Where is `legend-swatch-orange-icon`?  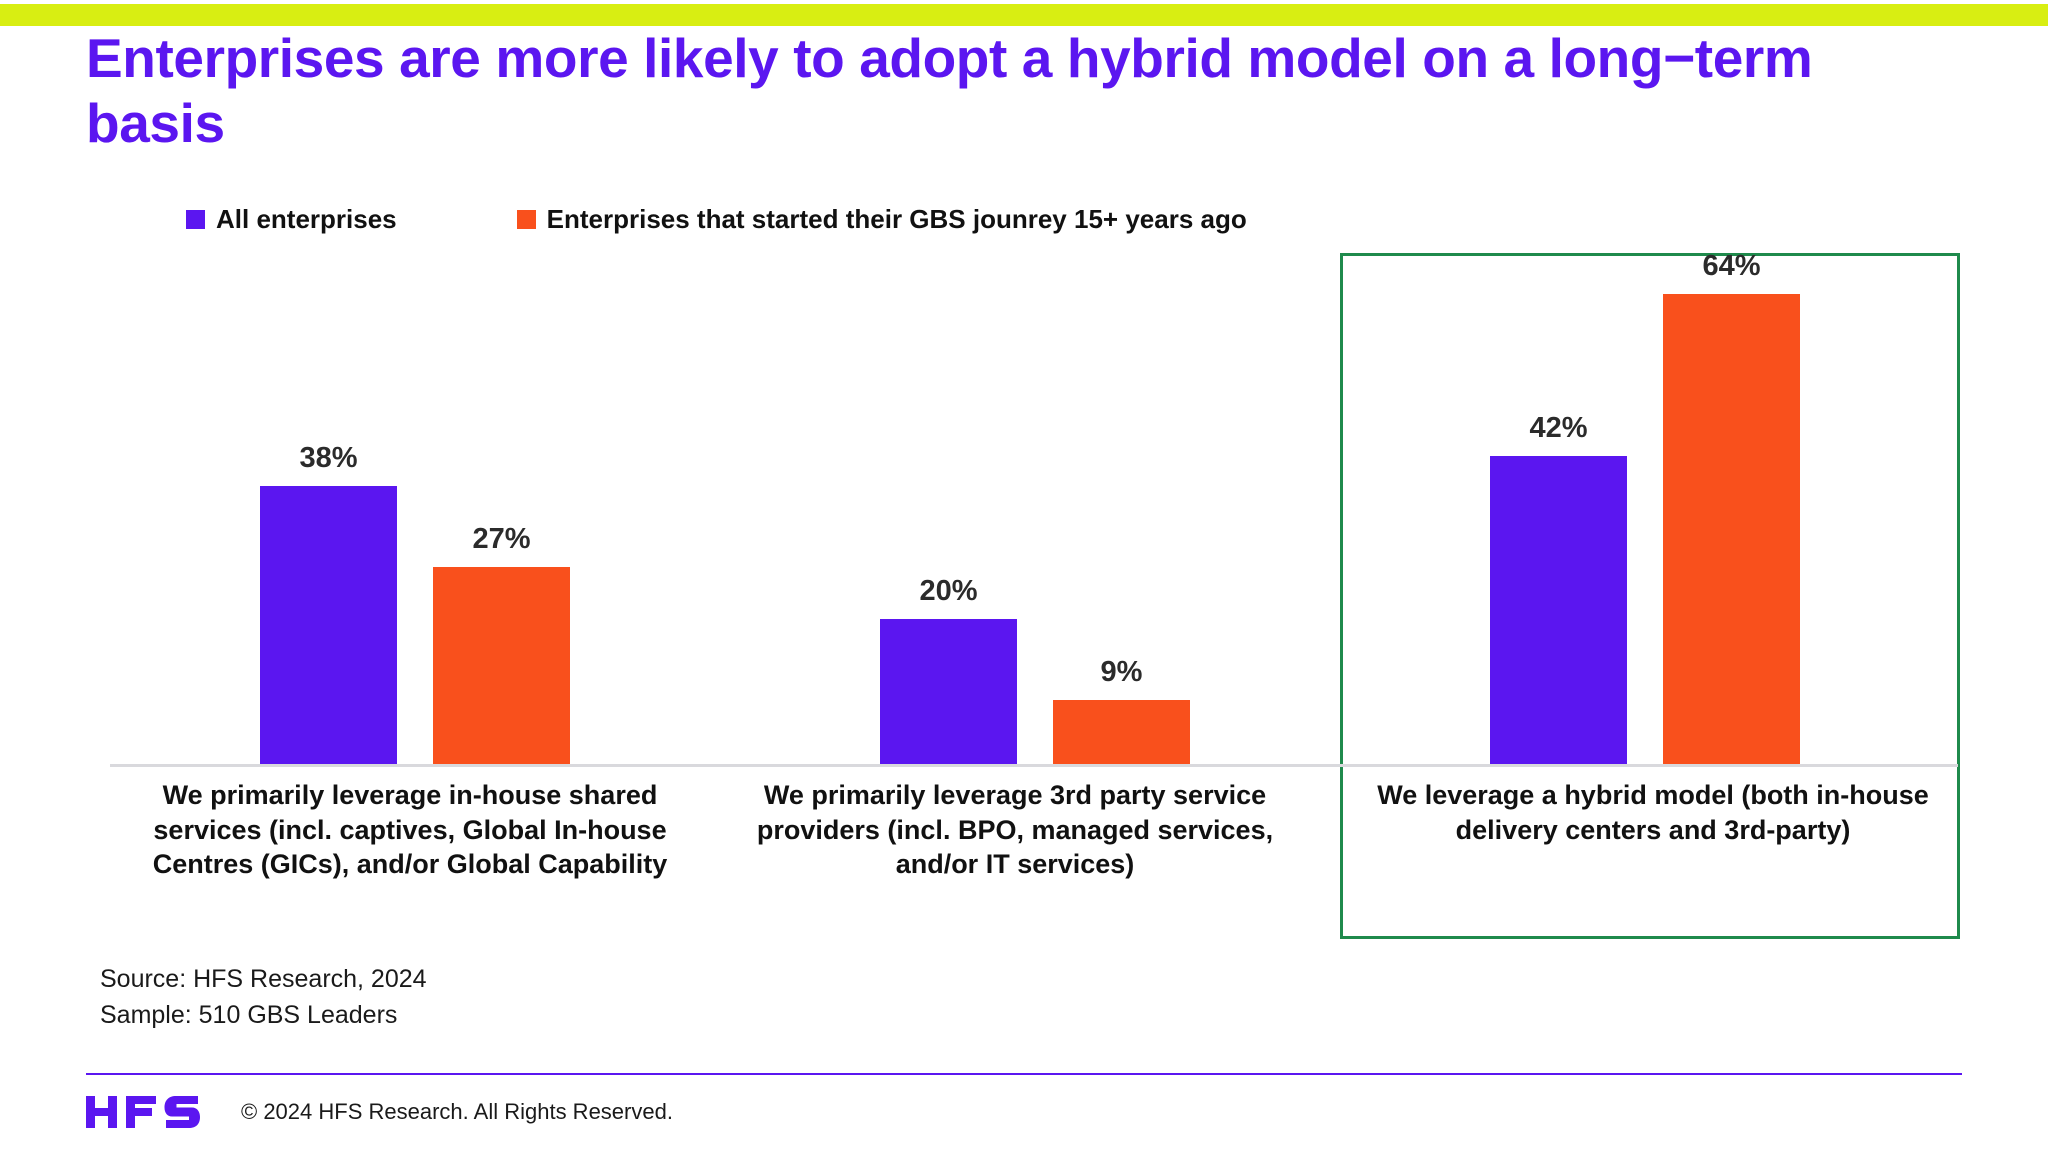
legend-swatch-orange-icon is located at coordinates (526, 219).